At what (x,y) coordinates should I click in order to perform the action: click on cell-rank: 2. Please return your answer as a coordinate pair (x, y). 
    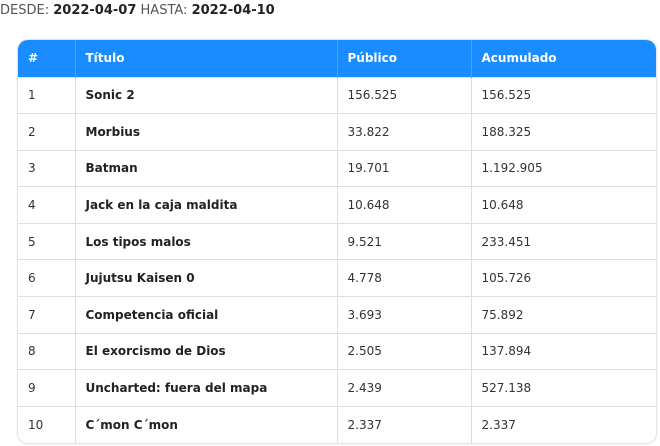
    Looking at the image, I should click on (47, 132).